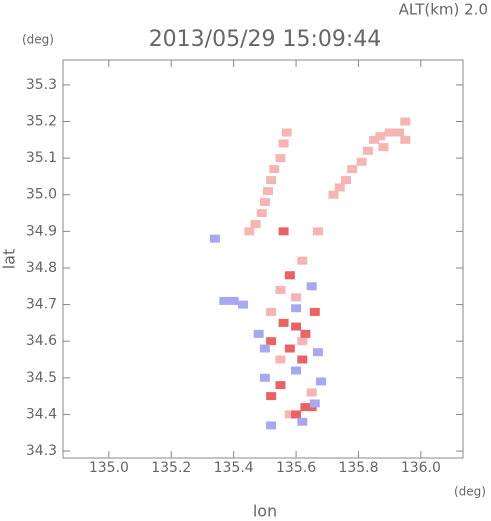 The image size is (491, 521). Describe the element at coordinates (470, 492) in the screenshot. I see `x-unit: (deg)` at that location.